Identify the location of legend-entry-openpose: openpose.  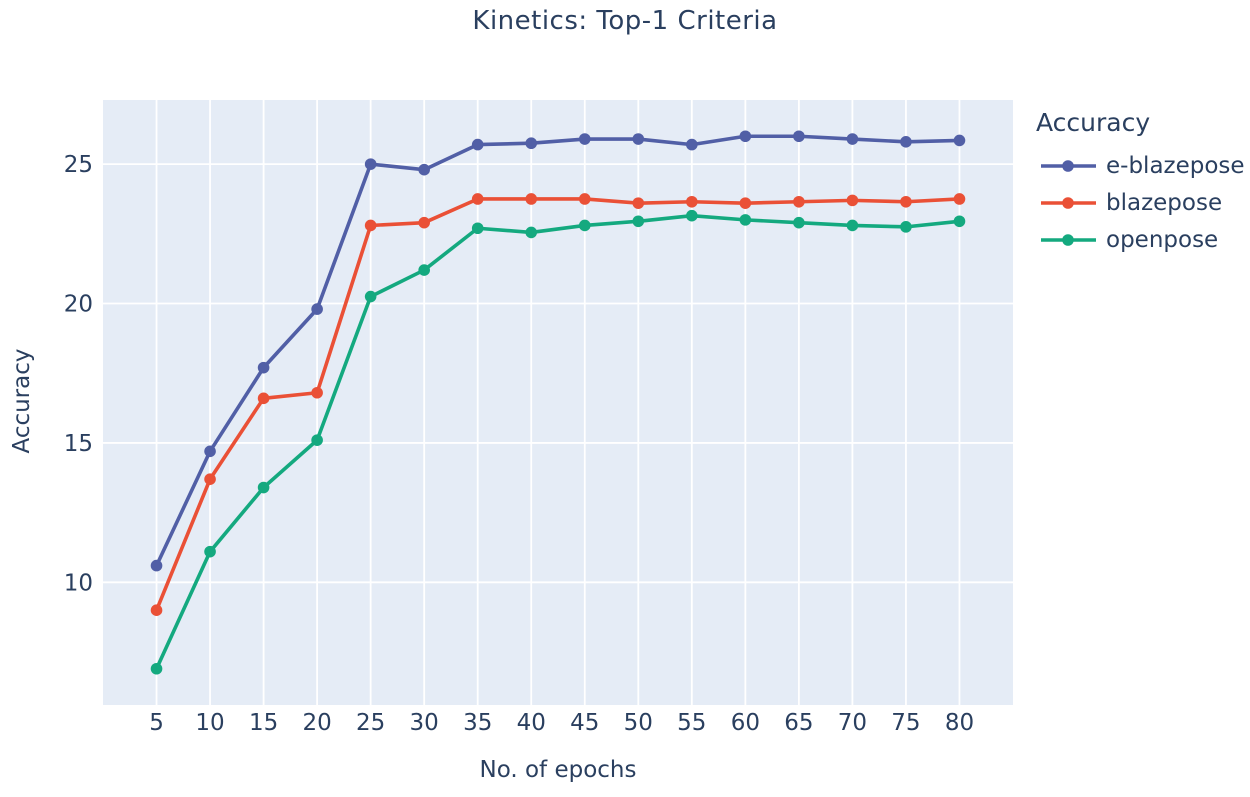
(1139, 239).